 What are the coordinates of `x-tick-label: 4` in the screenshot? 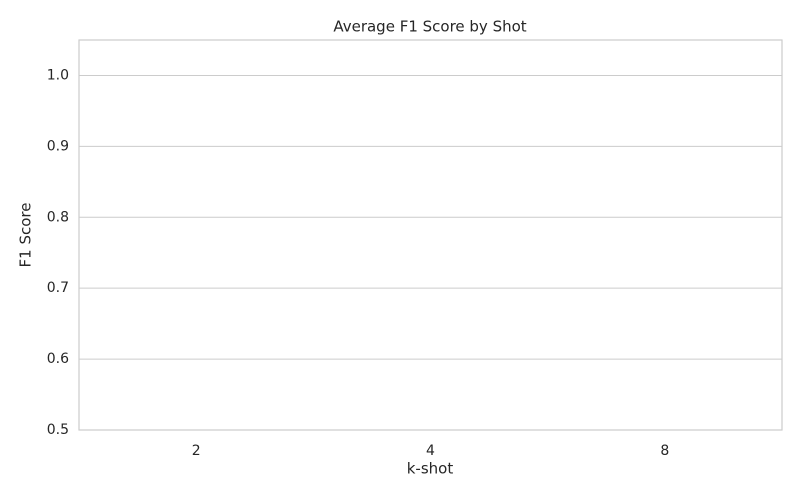 It's located at (430, 451).